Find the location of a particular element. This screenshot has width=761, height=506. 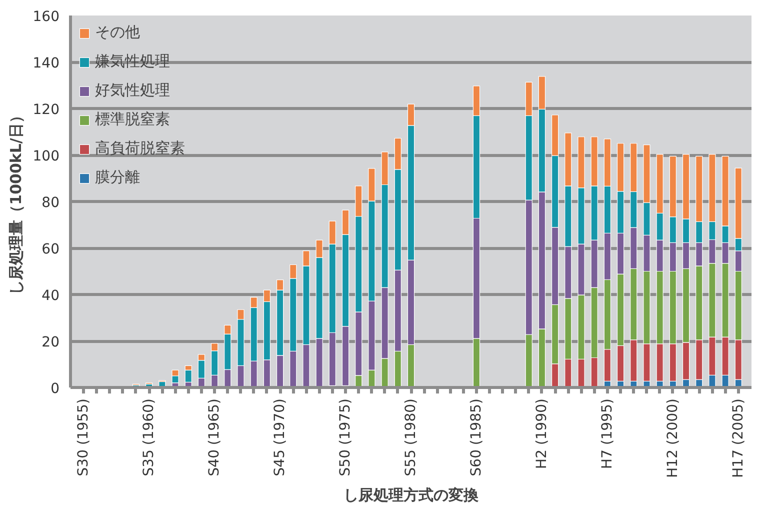

y-tick-label: 160 is located at coordinates (46, 17).